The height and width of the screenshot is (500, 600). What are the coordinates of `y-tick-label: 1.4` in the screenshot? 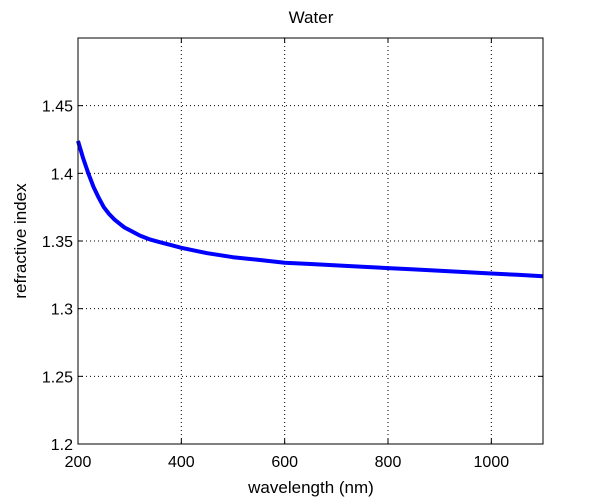 It's located at (62, 174).